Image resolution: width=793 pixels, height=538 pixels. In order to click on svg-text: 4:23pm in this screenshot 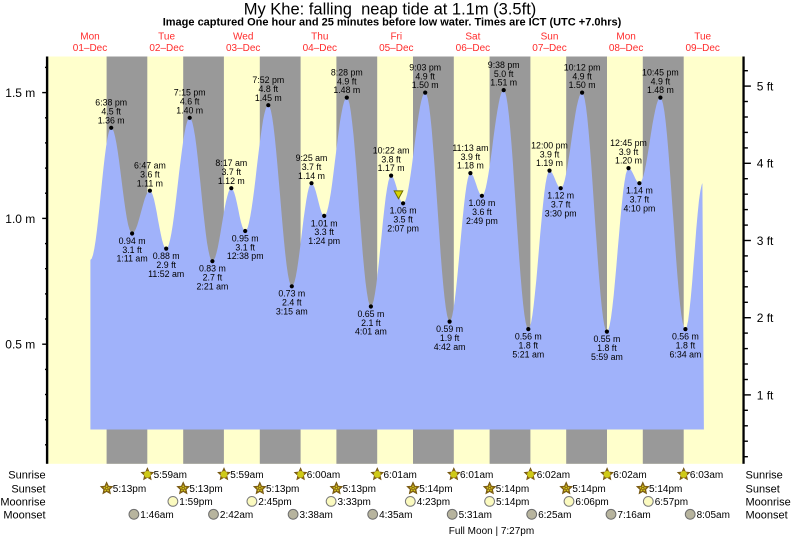, I will do `click(433, 502)`.